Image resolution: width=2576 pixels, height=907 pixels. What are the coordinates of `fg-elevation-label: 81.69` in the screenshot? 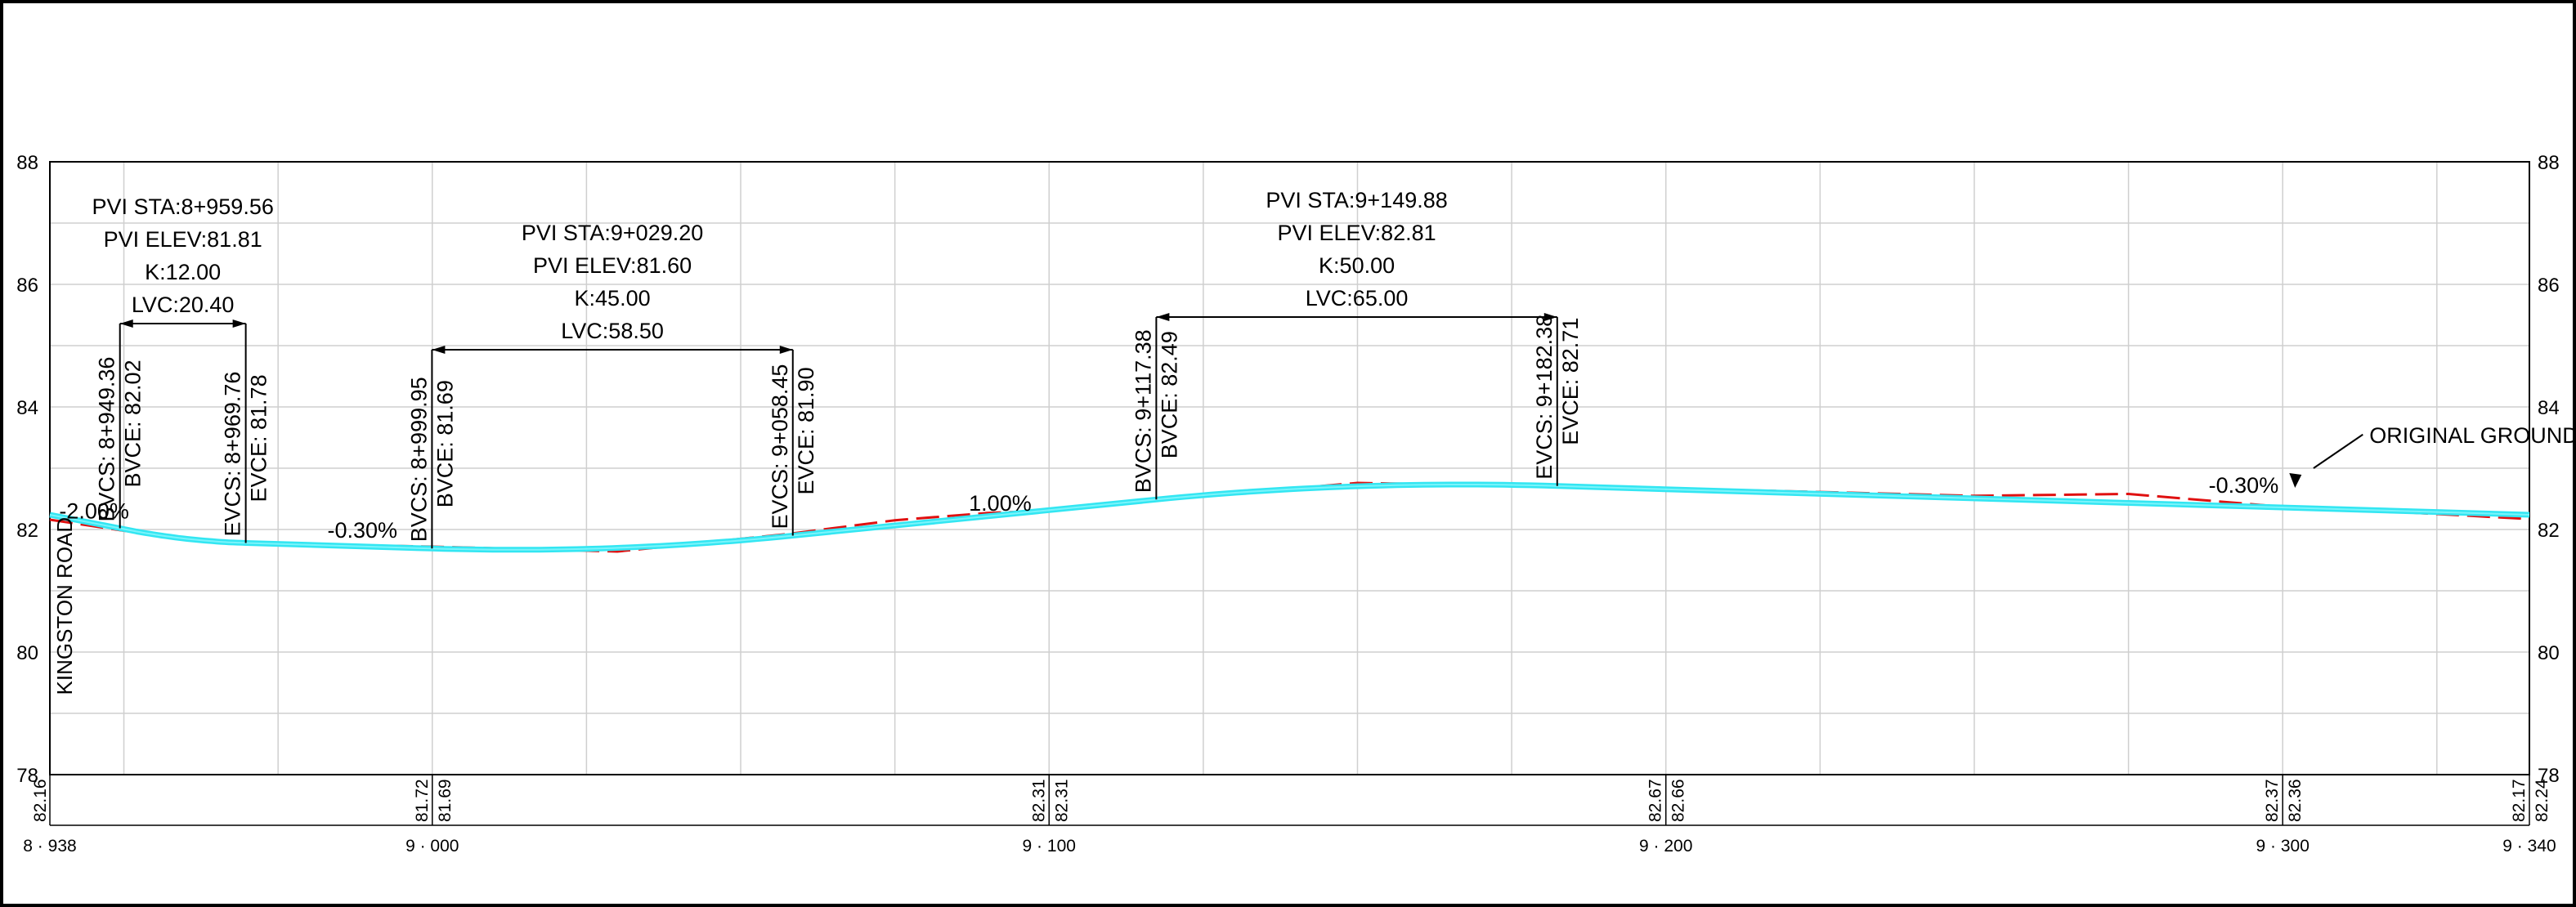 It's located at (446, 800).